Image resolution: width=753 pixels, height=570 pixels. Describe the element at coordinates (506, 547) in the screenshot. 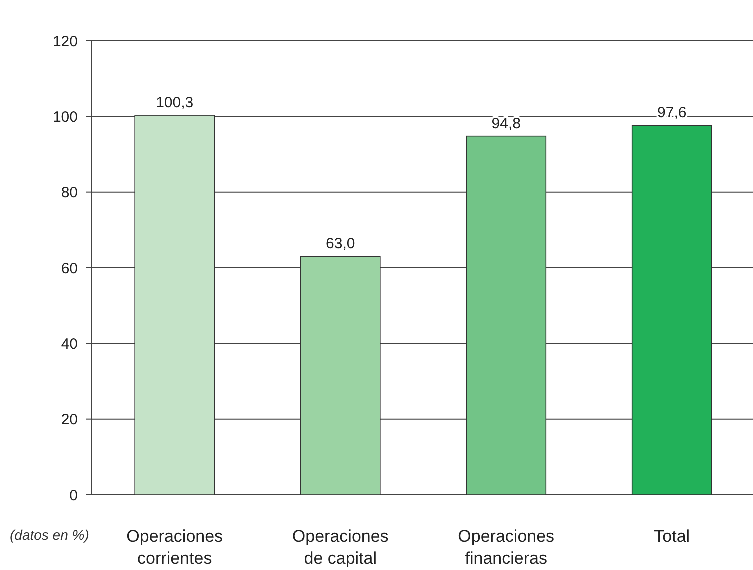

I see `x-tick-label: Operaciones financieras` at that location.